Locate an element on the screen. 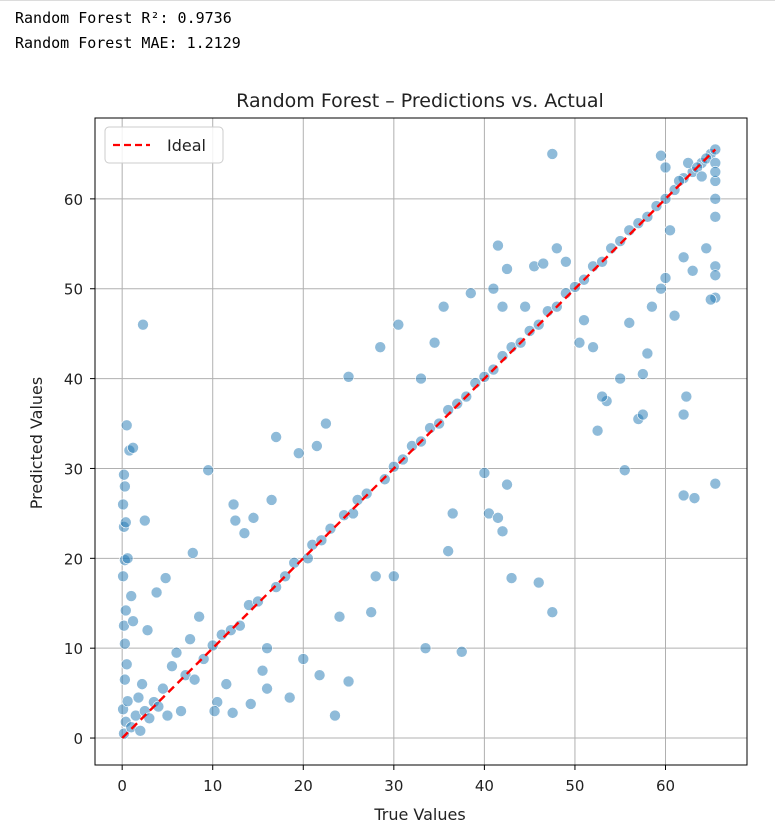 This screenshot has width=775, height=839. output-r2-line: Random Forest R²: 0.9736 is located at coordinates (123, 18).